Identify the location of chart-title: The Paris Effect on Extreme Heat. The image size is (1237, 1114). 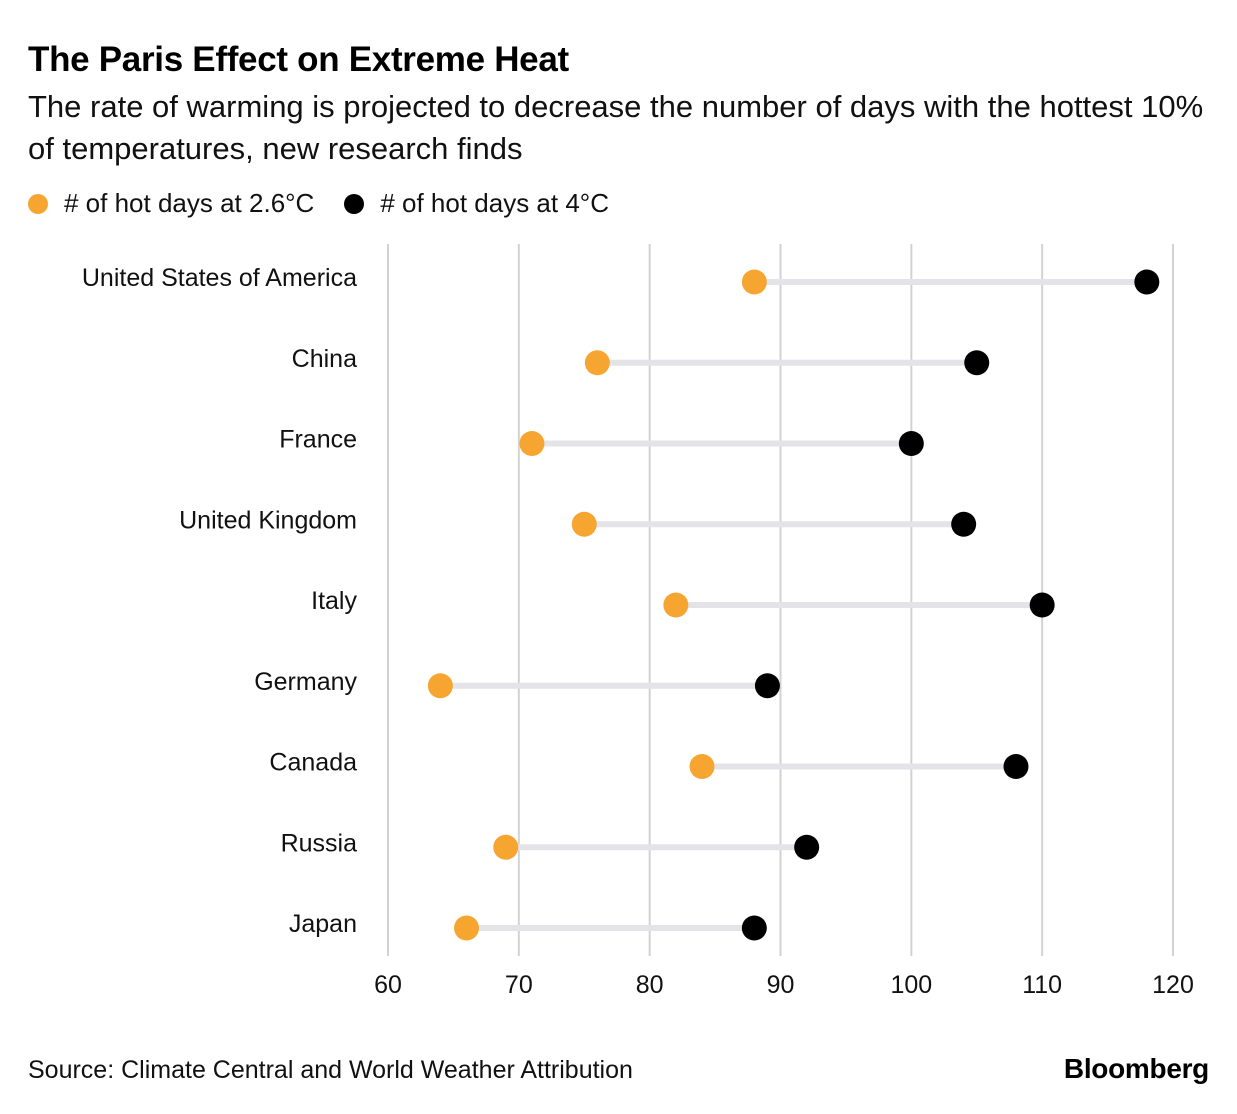
(298, 59).